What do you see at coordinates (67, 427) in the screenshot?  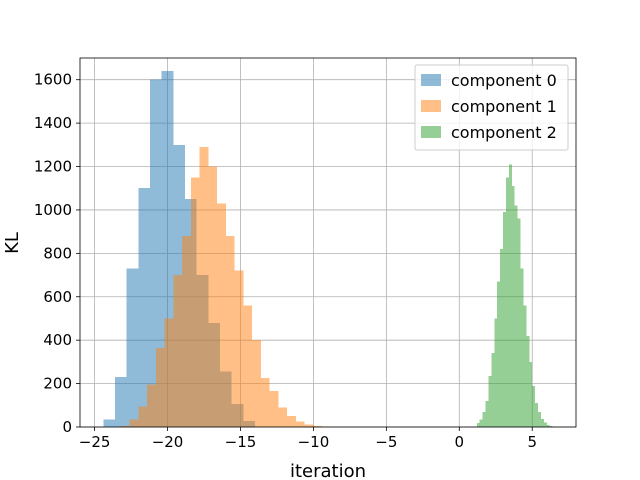 I see `y-tick-label: 0` at bounding box center [67, 427].